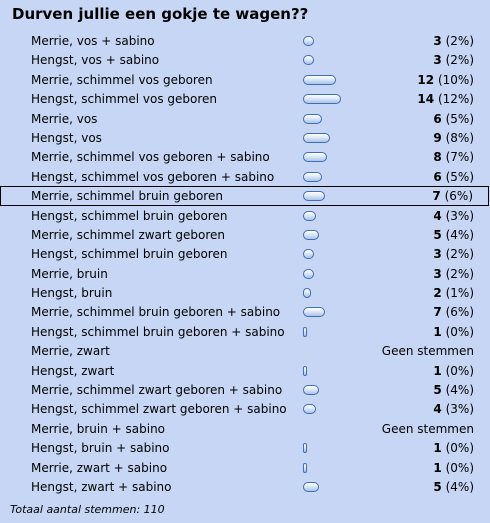  I want to click on poll-option-result: 14 (12%), so click(445, 99).